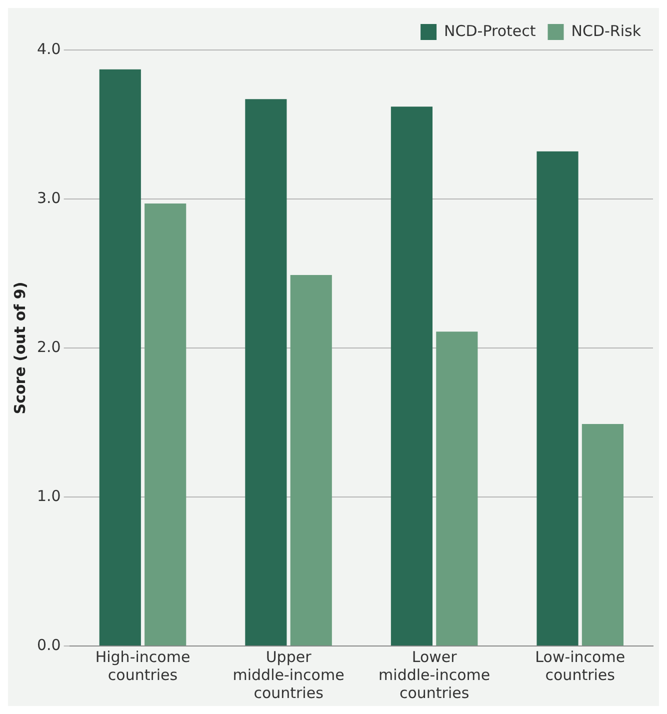 The height and width of the screenshot is (714, 667). I want to click on legend-label: NCD-Protect, so click(490, 31).